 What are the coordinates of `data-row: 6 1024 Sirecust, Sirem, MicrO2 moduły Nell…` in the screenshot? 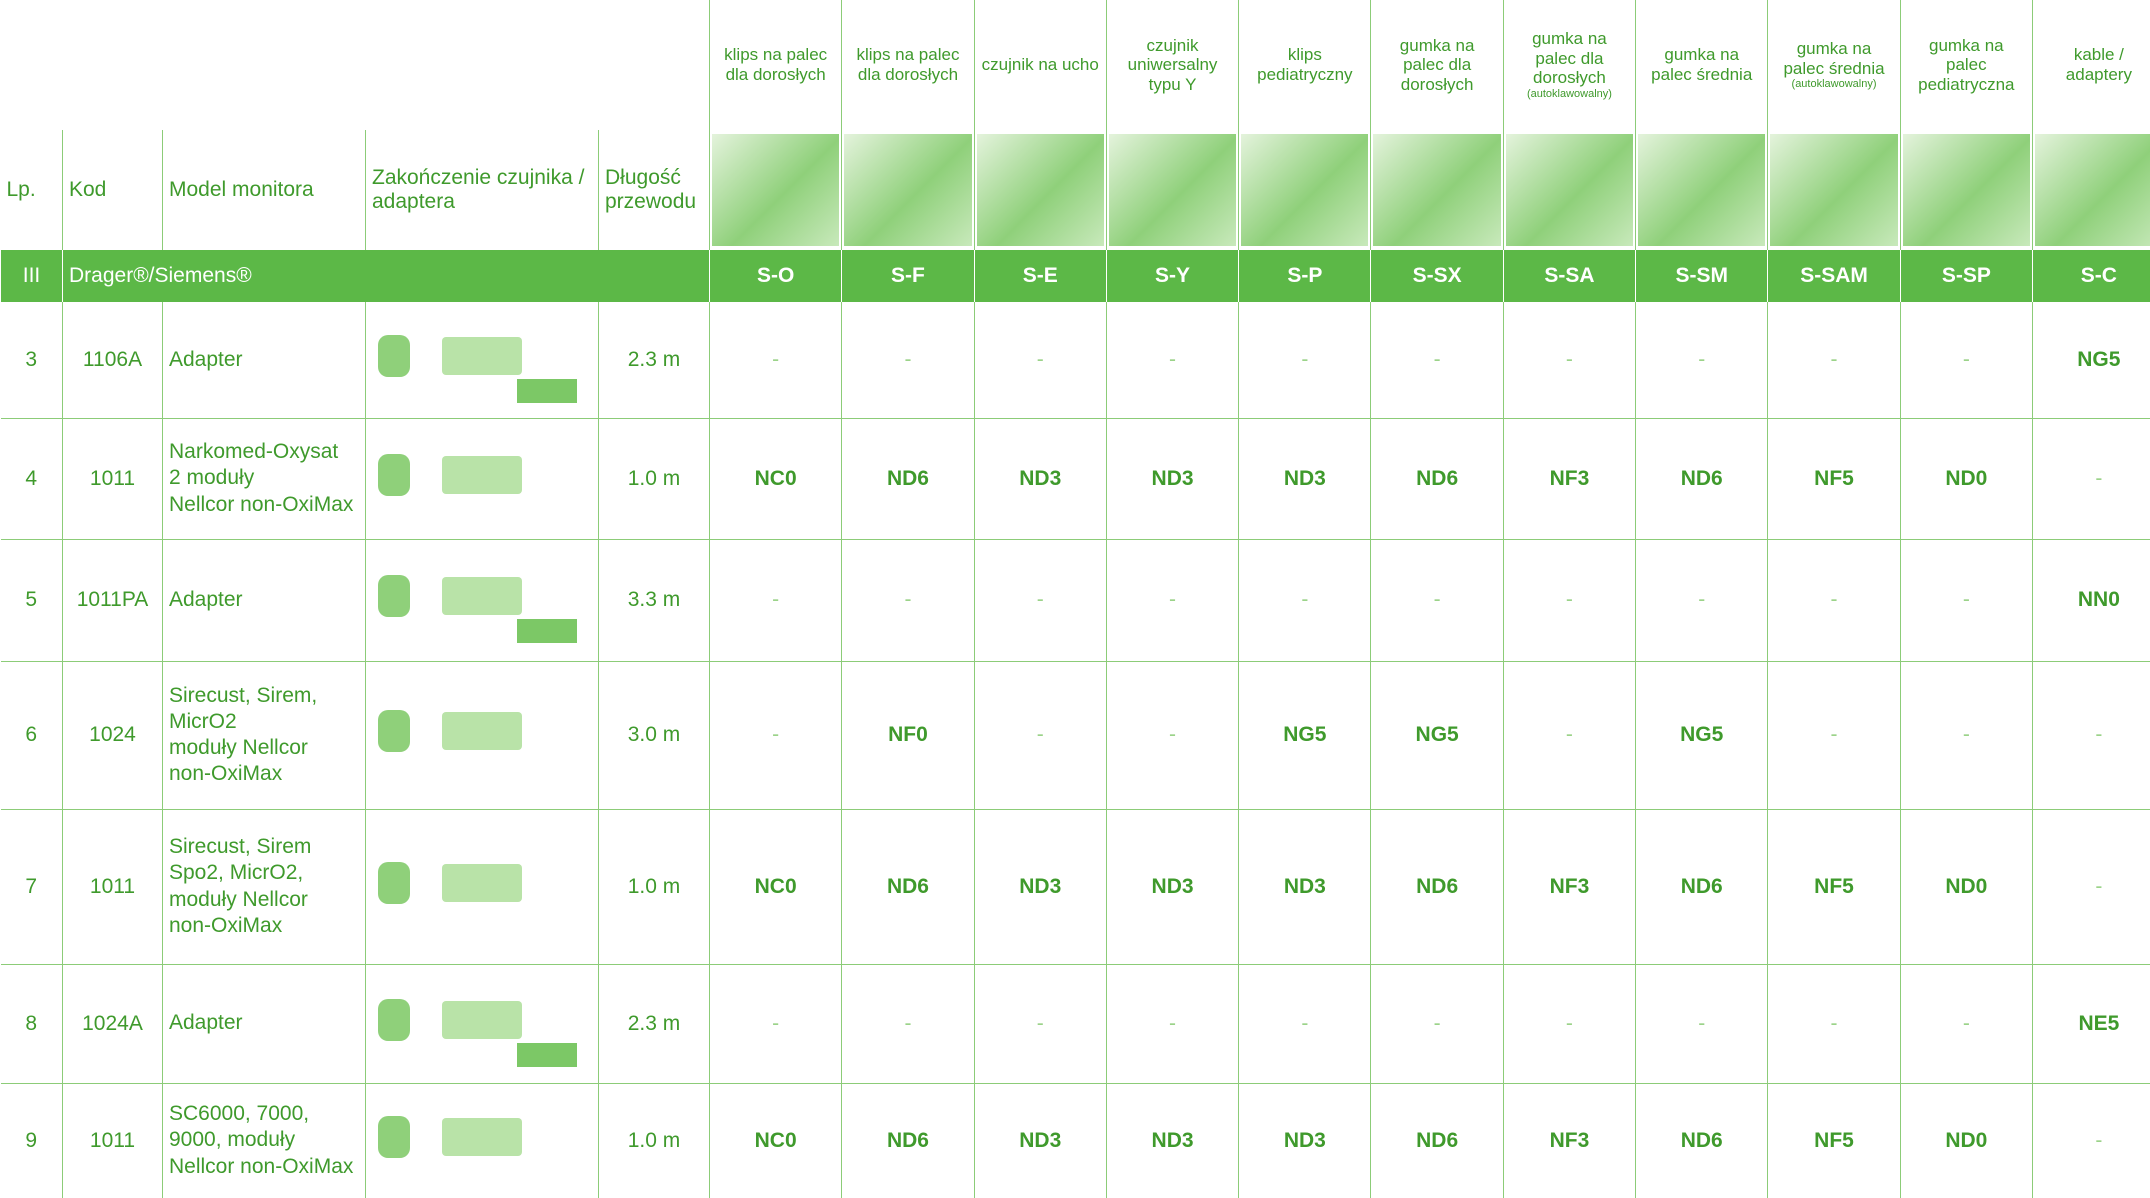 It's located at (1075, 735).